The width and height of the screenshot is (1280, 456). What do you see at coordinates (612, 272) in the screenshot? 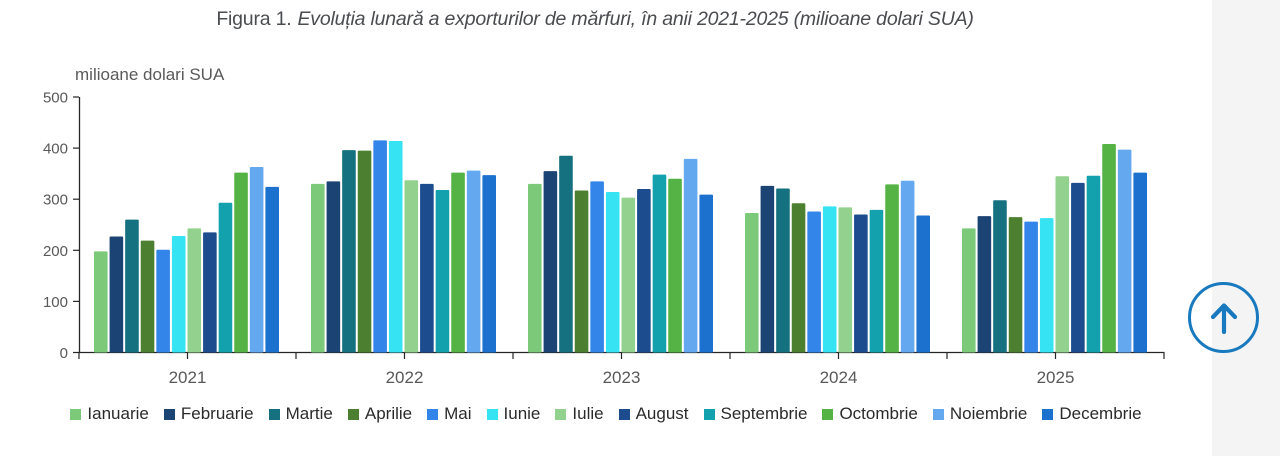
I see `bar-iunie-2023` at bounding box center [612, 272].